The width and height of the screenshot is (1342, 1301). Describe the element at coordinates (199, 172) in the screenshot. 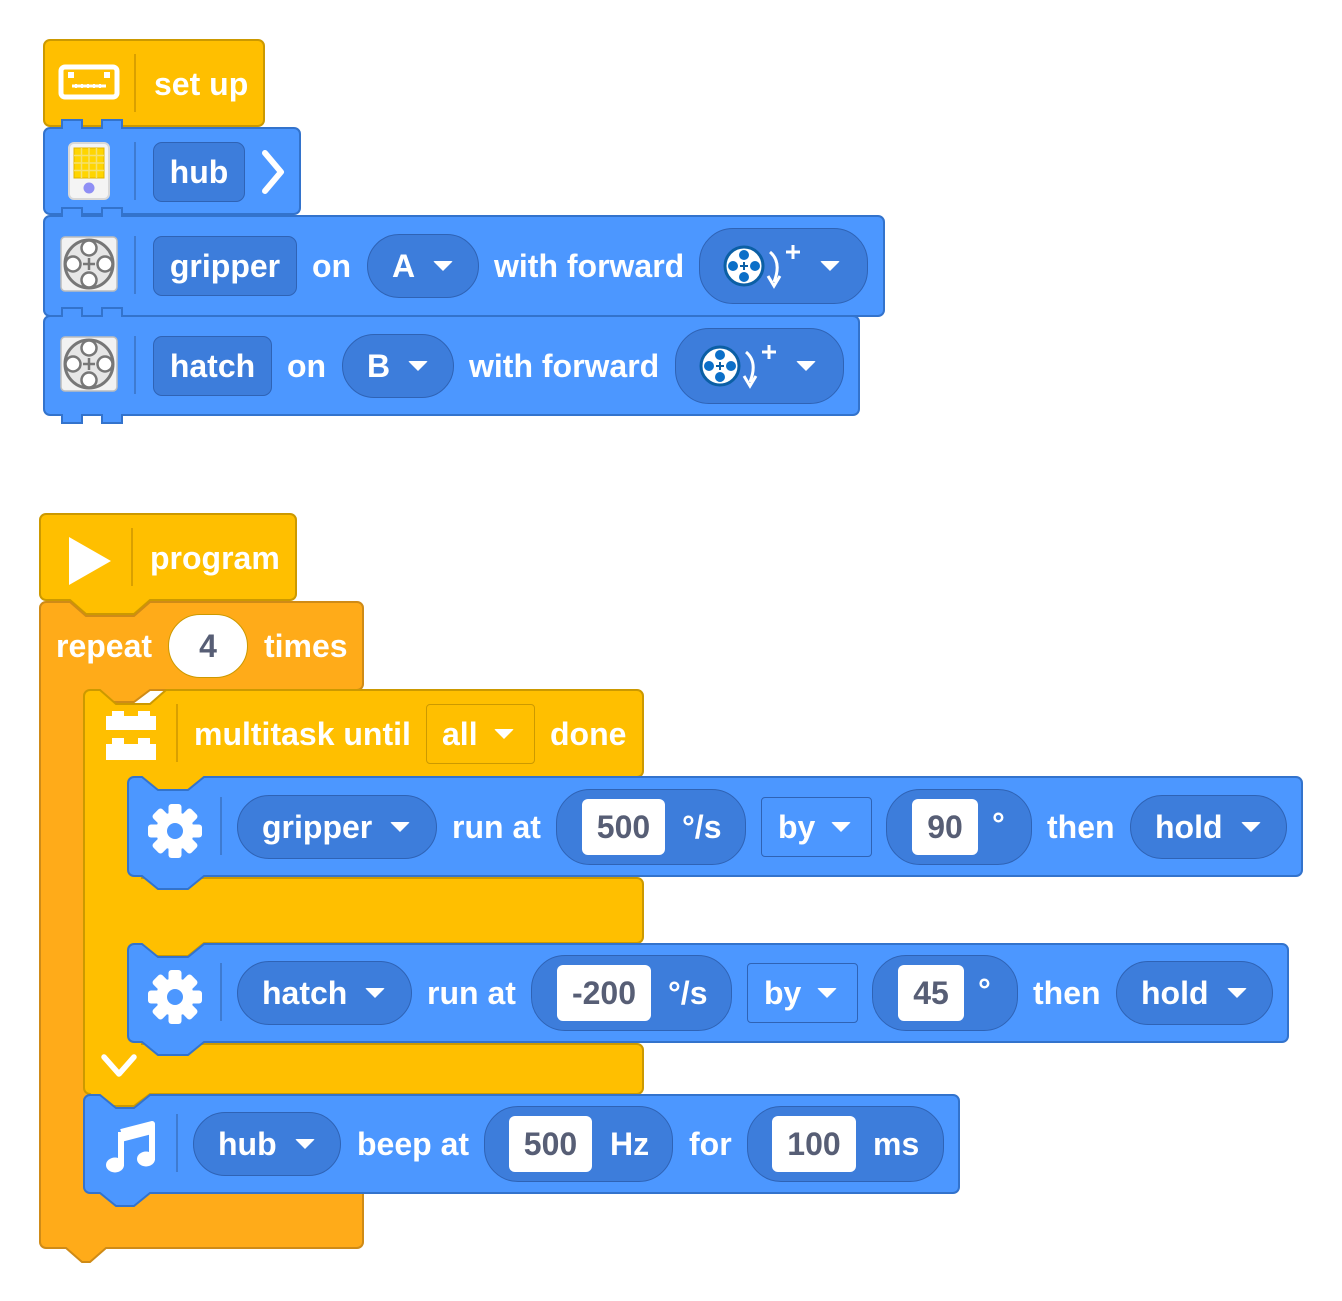

I see `hub-variable: hub` at that location.